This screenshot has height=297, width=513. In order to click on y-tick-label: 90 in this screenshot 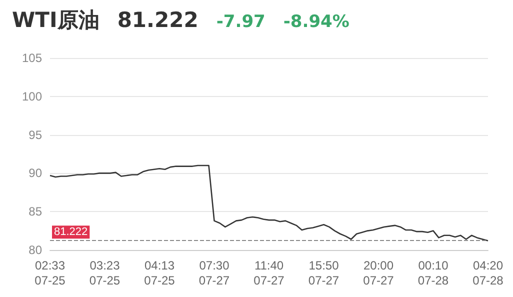, I will do `click(35, 173)`.